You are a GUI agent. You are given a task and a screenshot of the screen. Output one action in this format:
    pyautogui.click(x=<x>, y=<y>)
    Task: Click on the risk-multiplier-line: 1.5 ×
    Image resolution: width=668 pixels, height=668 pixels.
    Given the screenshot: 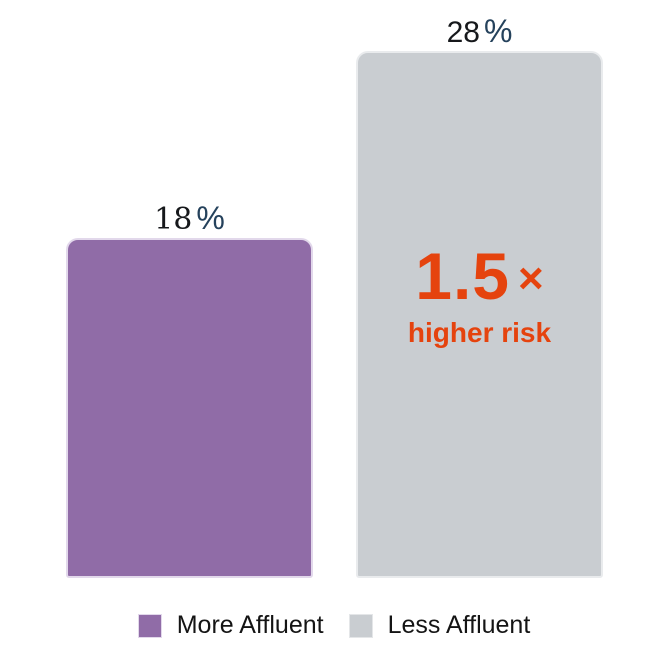 What is the action you would take?
    pyautogui.click(x=479, y=276)
    